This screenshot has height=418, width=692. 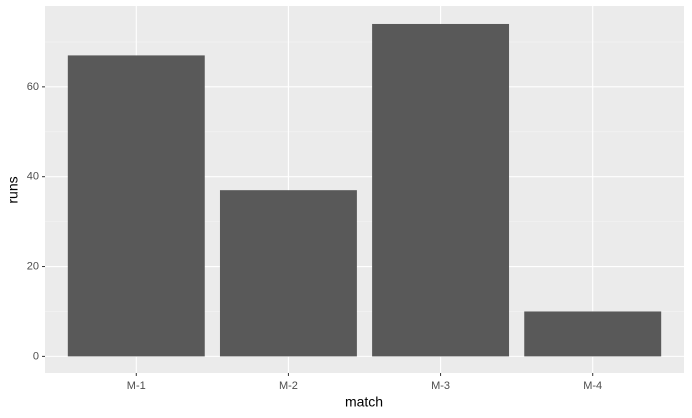 What do you see at coordinates (364, 402) in the screenshot?
I see `x-axis-title: match` at bounding box center [364, 402].